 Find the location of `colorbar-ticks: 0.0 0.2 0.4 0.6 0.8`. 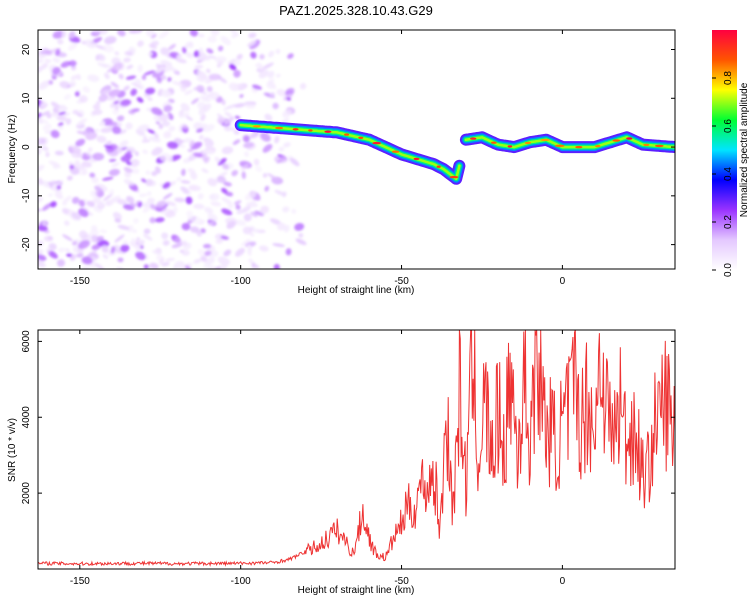

colorbar-ticks: 0.0 0.2 0.4 0.6 0.8 is located at coordinates (723, 174).